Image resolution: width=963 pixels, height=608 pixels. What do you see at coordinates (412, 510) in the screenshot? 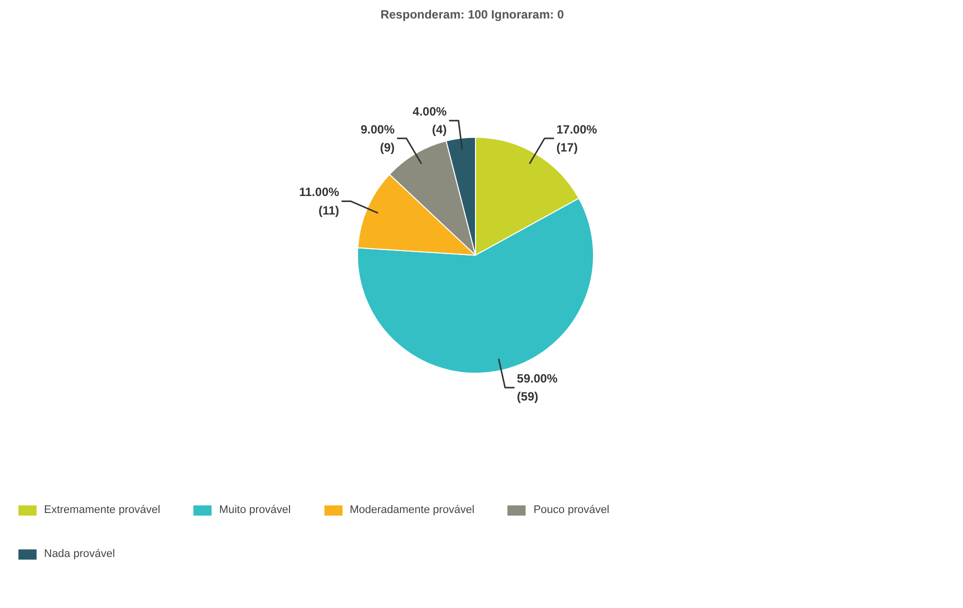
I see `legend-label: Moderadamente provável` at bounding box center [412, 510].